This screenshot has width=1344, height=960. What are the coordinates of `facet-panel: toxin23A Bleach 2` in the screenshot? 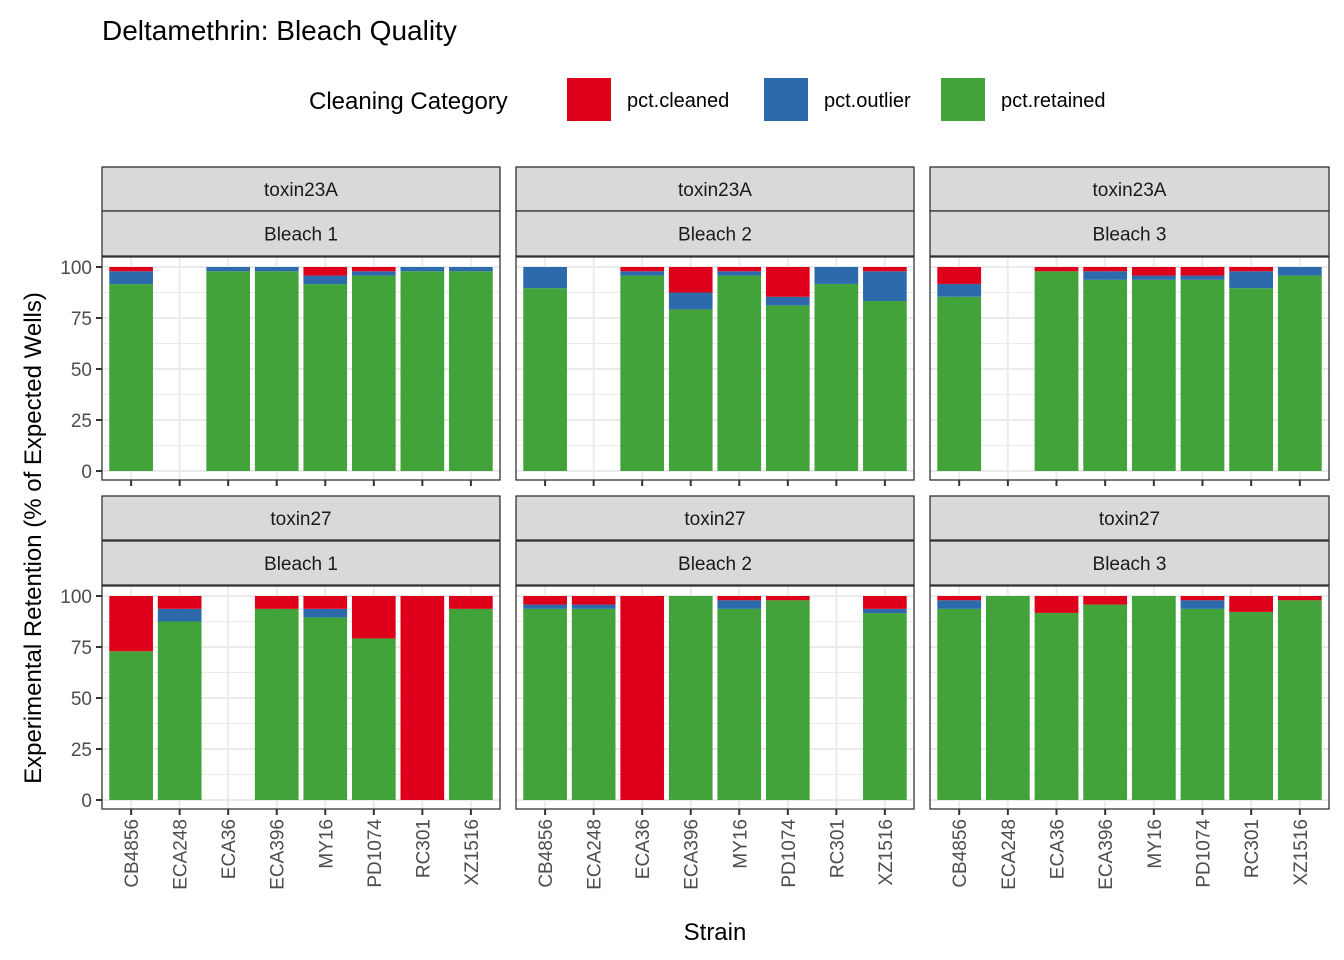 It's located at (715, 326).